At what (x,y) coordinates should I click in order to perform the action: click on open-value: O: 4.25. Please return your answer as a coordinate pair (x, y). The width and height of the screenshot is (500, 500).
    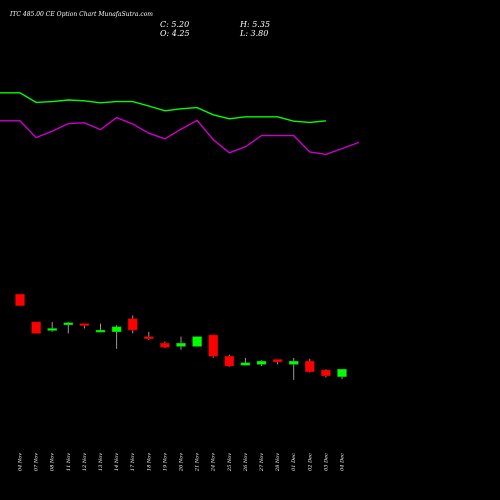
    Looking at the image, I should click on (175, 33).